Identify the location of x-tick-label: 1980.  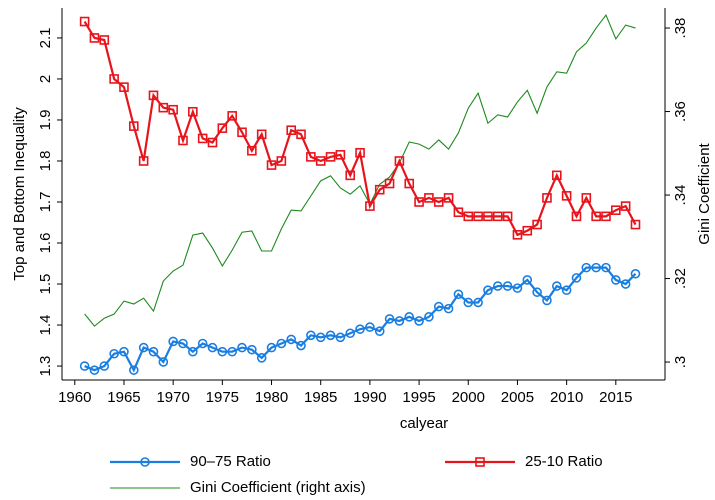
(271, 397).